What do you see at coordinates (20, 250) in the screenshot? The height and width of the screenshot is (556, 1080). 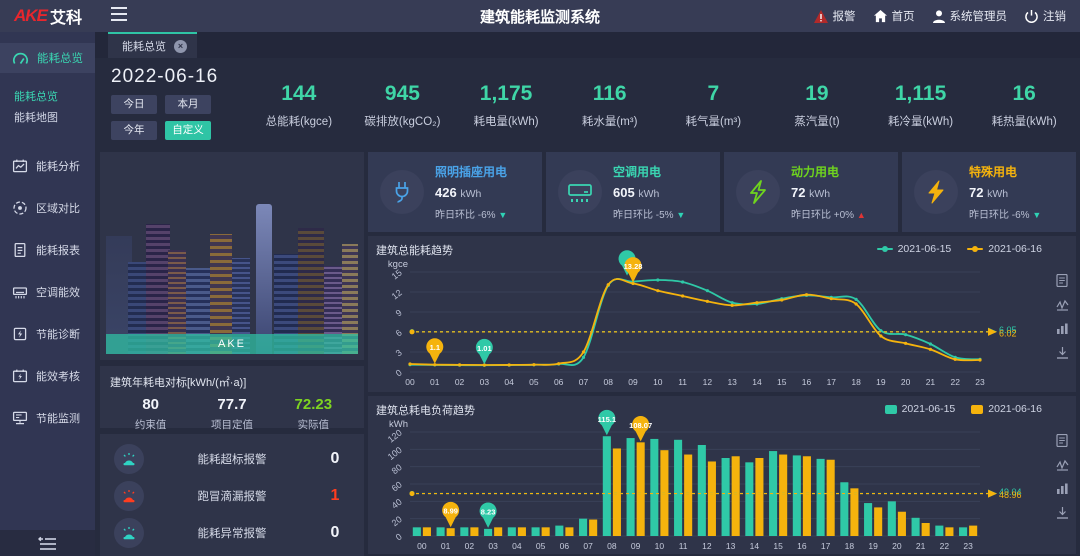 I see `report-document-icon` at bounding box center [20, 250].